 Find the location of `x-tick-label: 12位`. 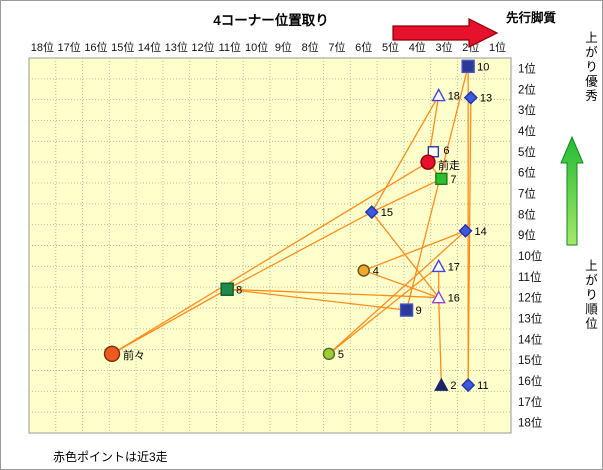

x-tick-label: 12位 is located at coordinates (202, 47).